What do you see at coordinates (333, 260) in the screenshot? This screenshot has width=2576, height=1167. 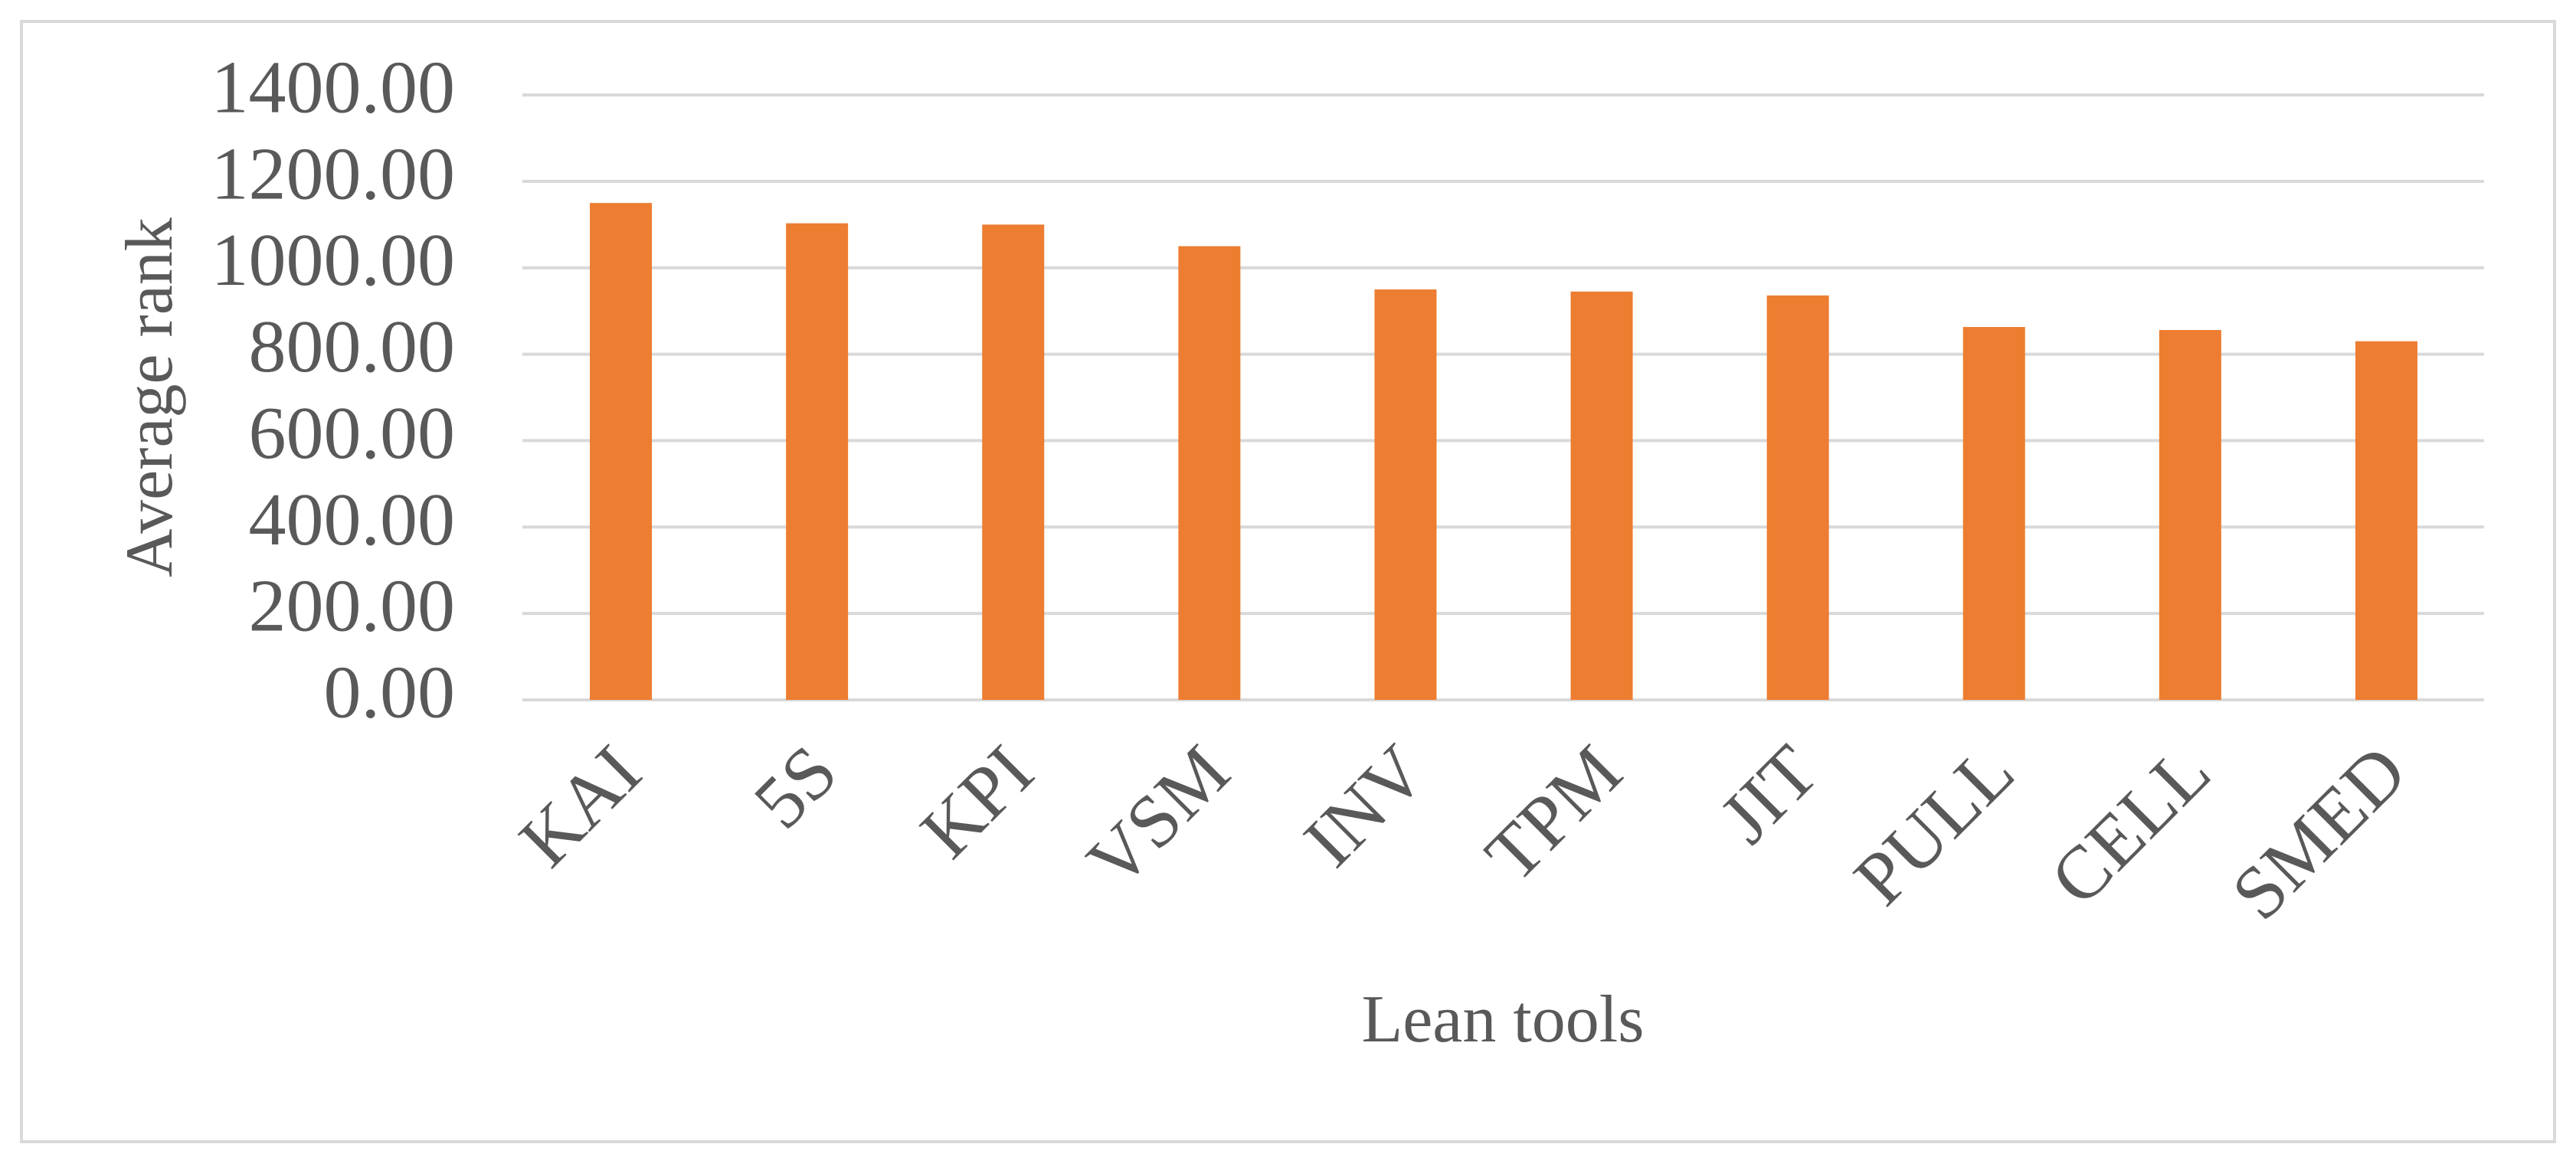 I see `y-tick-label: 1000.00` at bounding box center [333, 260].